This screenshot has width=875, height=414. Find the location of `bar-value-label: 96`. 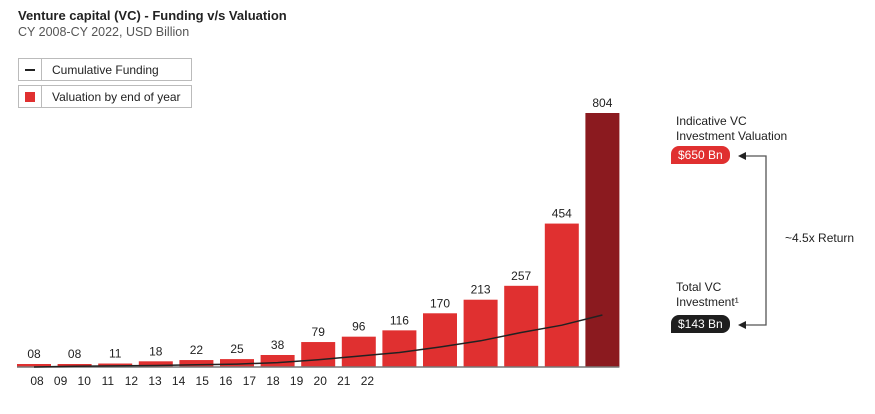

bar-value-label: 96 is located at coordinates (359, 327).